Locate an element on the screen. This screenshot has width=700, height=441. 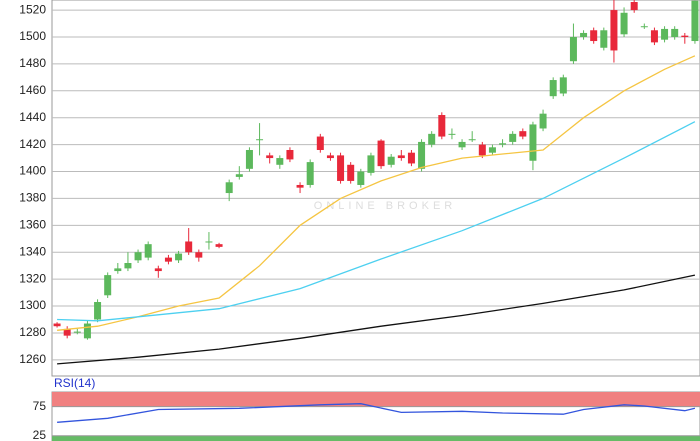
rsi-line is located at coordinates (376, 413).